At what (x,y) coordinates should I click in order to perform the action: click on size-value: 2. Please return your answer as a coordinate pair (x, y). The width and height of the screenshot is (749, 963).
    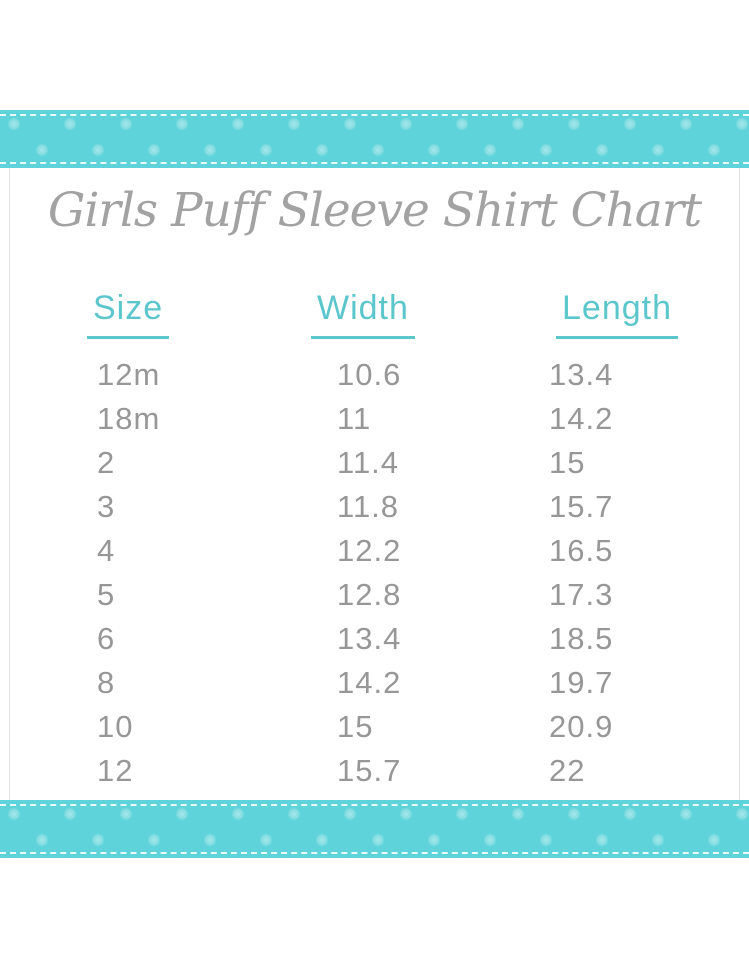
    Looking at the image, I should click on (106, 462).